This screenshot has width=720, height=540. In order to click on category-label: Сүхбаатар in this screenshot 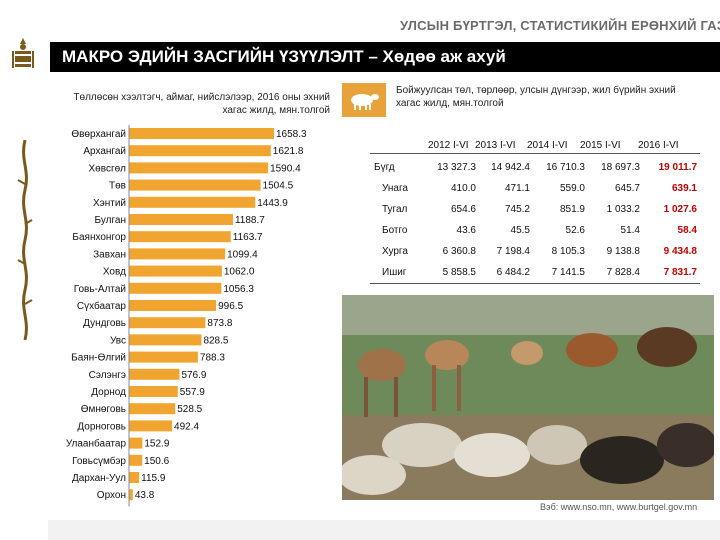, I will do `click(102, 306)`.